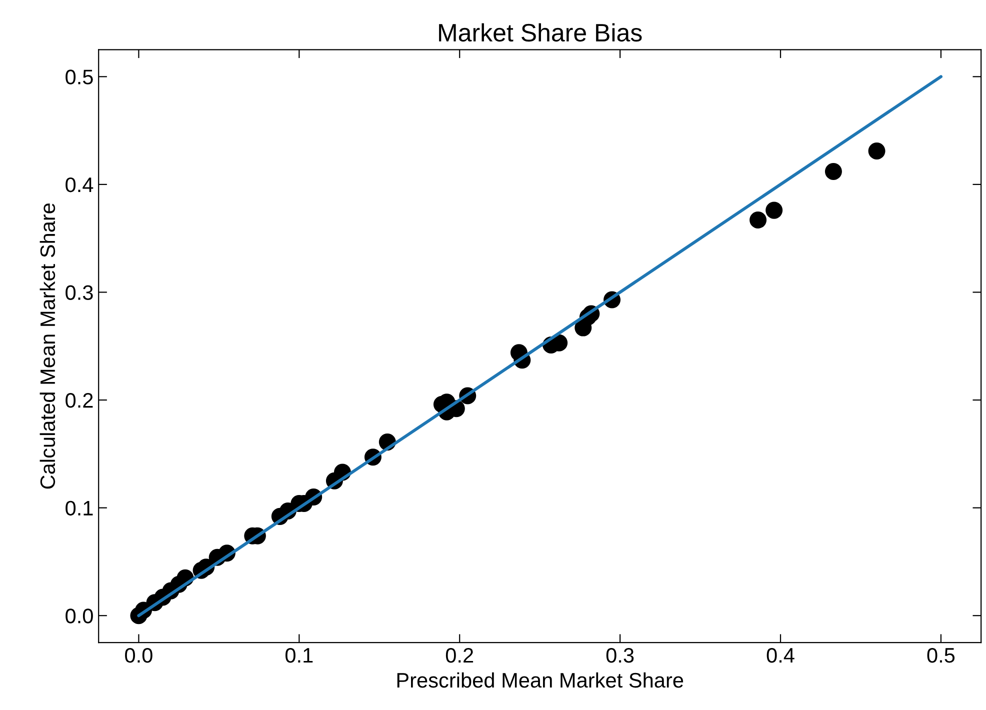 This screenshot has height=710, width=986. What do you see at coordinates (79, 508) in the screenshot?
I see `y-tick-label: 0.1` at bounding box center [79, 508].